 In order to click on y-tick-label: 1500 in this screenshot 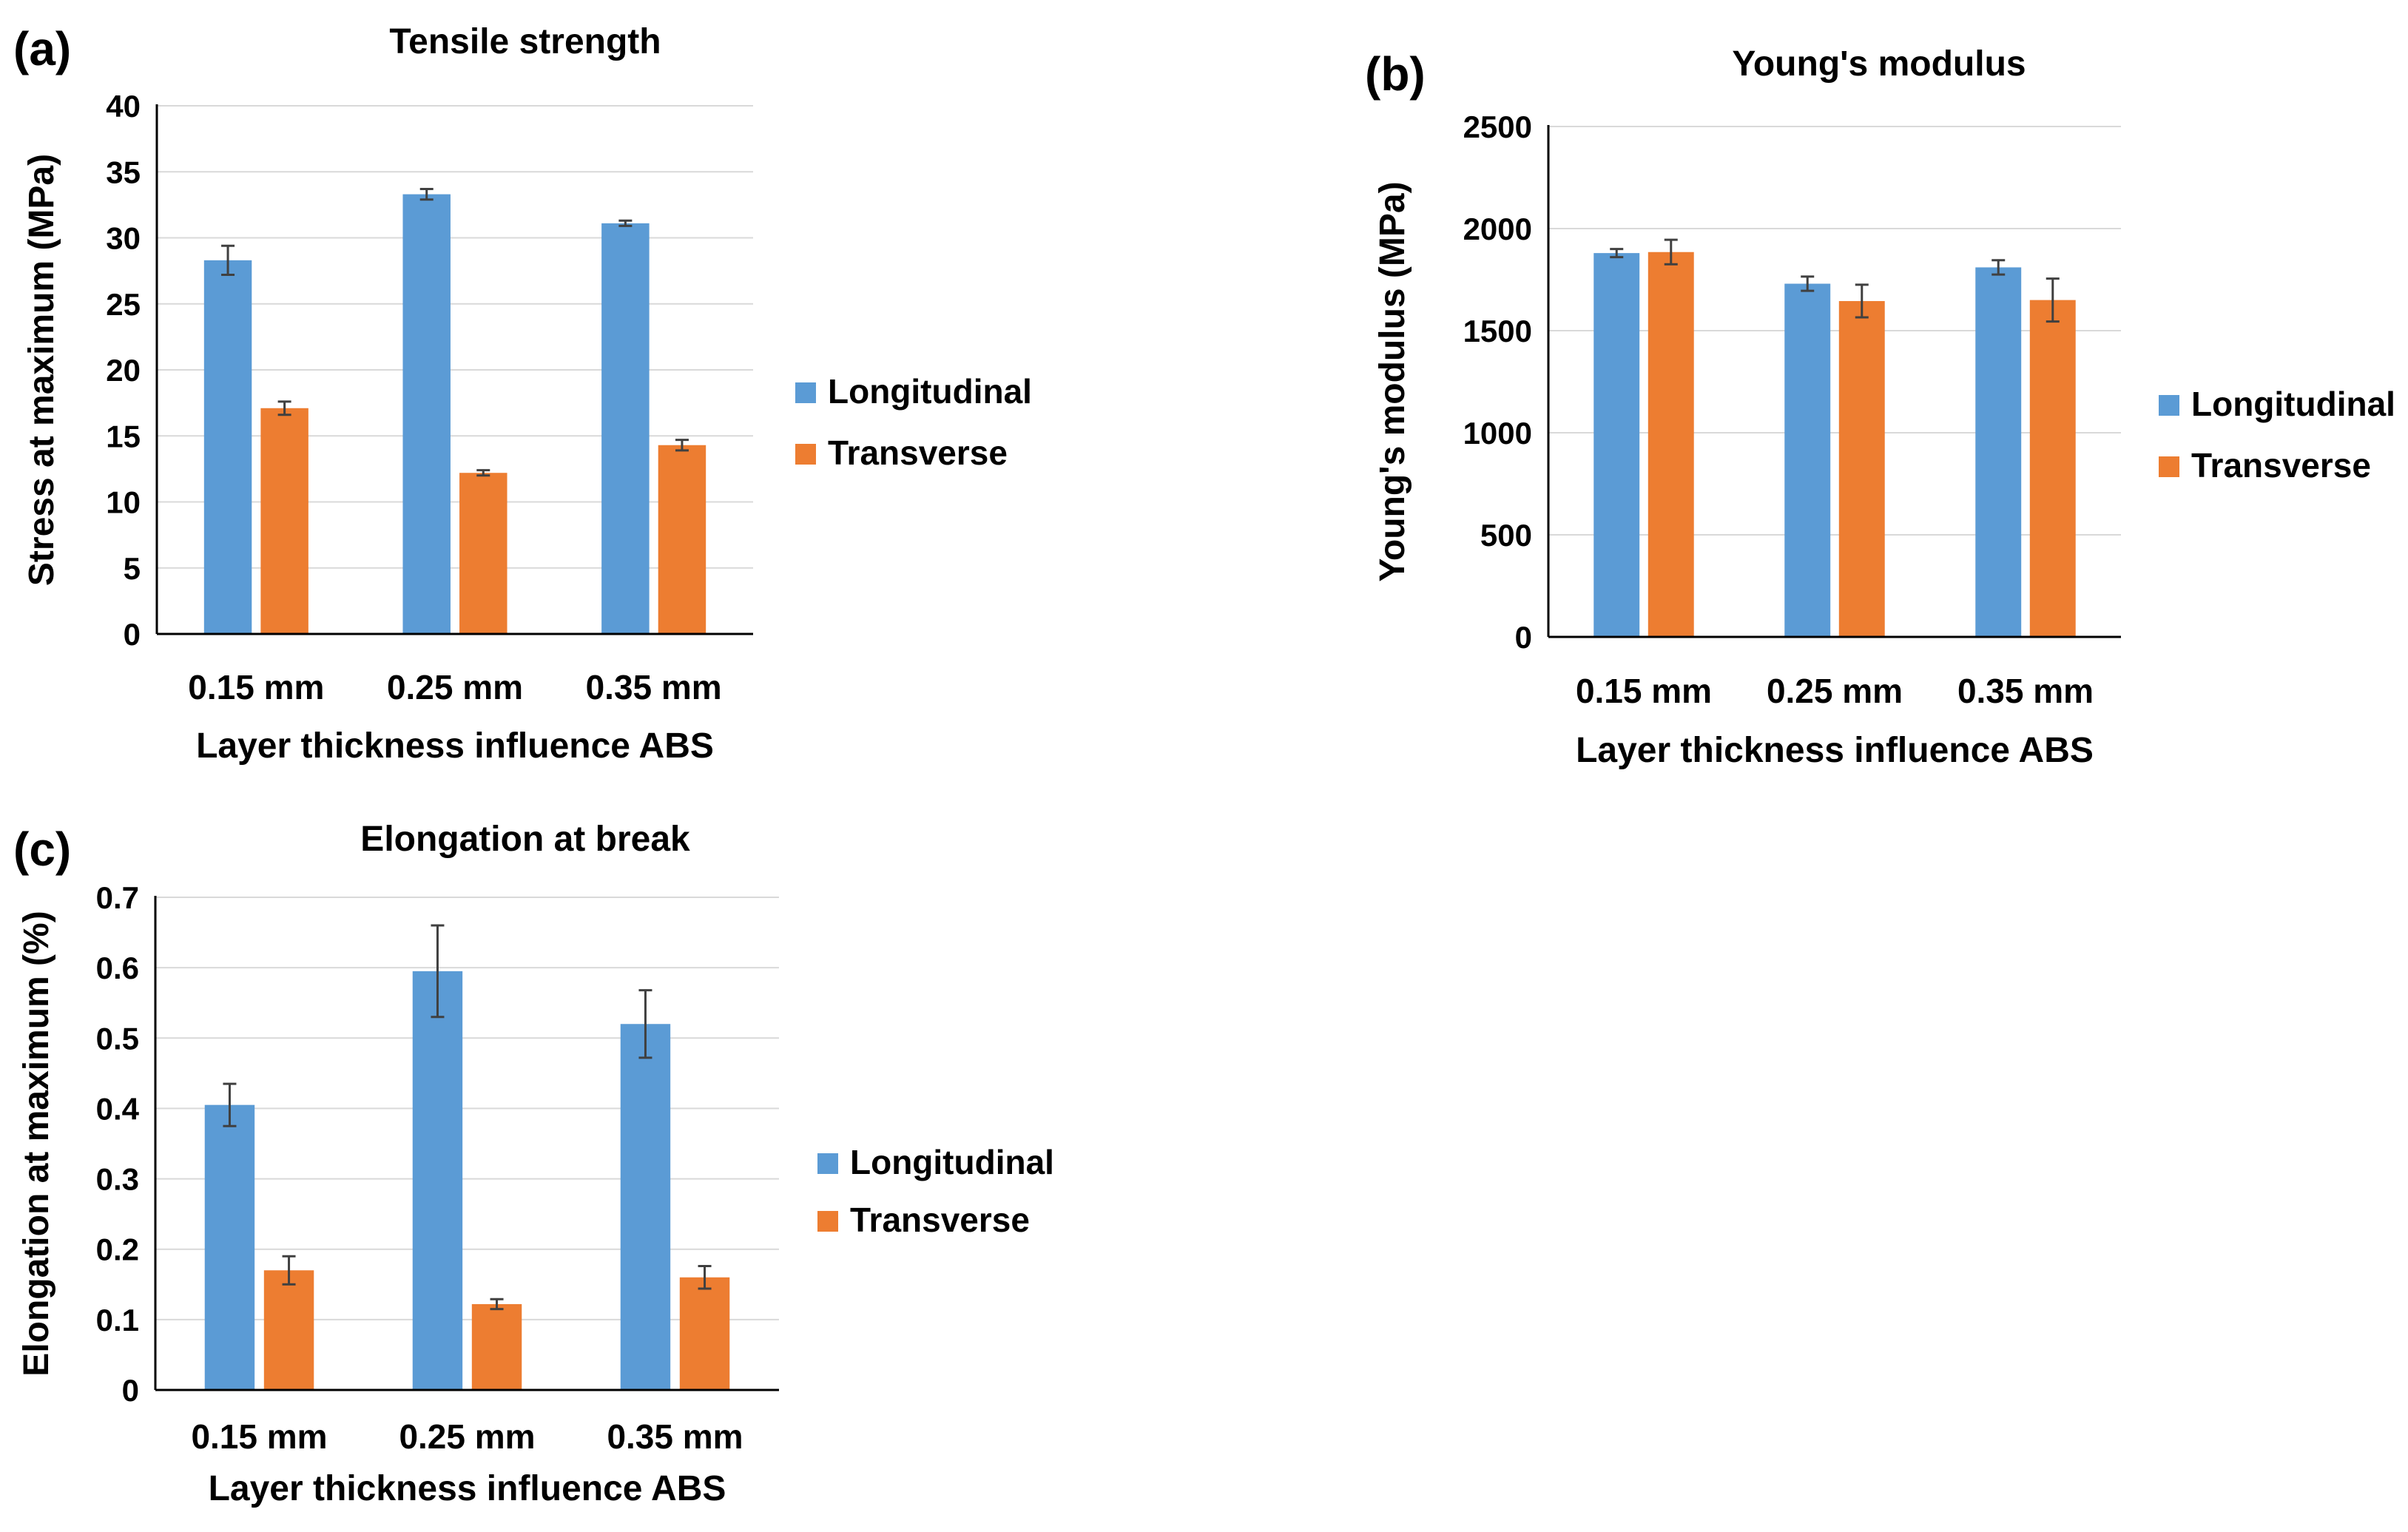, I will do `click(1497, 331)`.